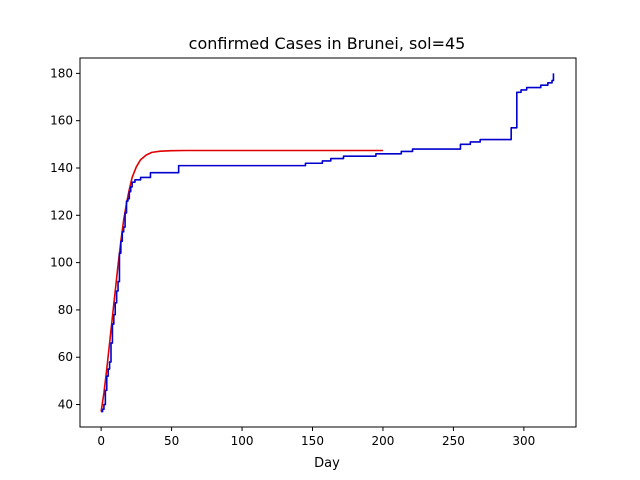  What do you see at coordinates (327, 463) in the screenshot?
I see `x-axis-label: Day` at bounding box center [327, 463].